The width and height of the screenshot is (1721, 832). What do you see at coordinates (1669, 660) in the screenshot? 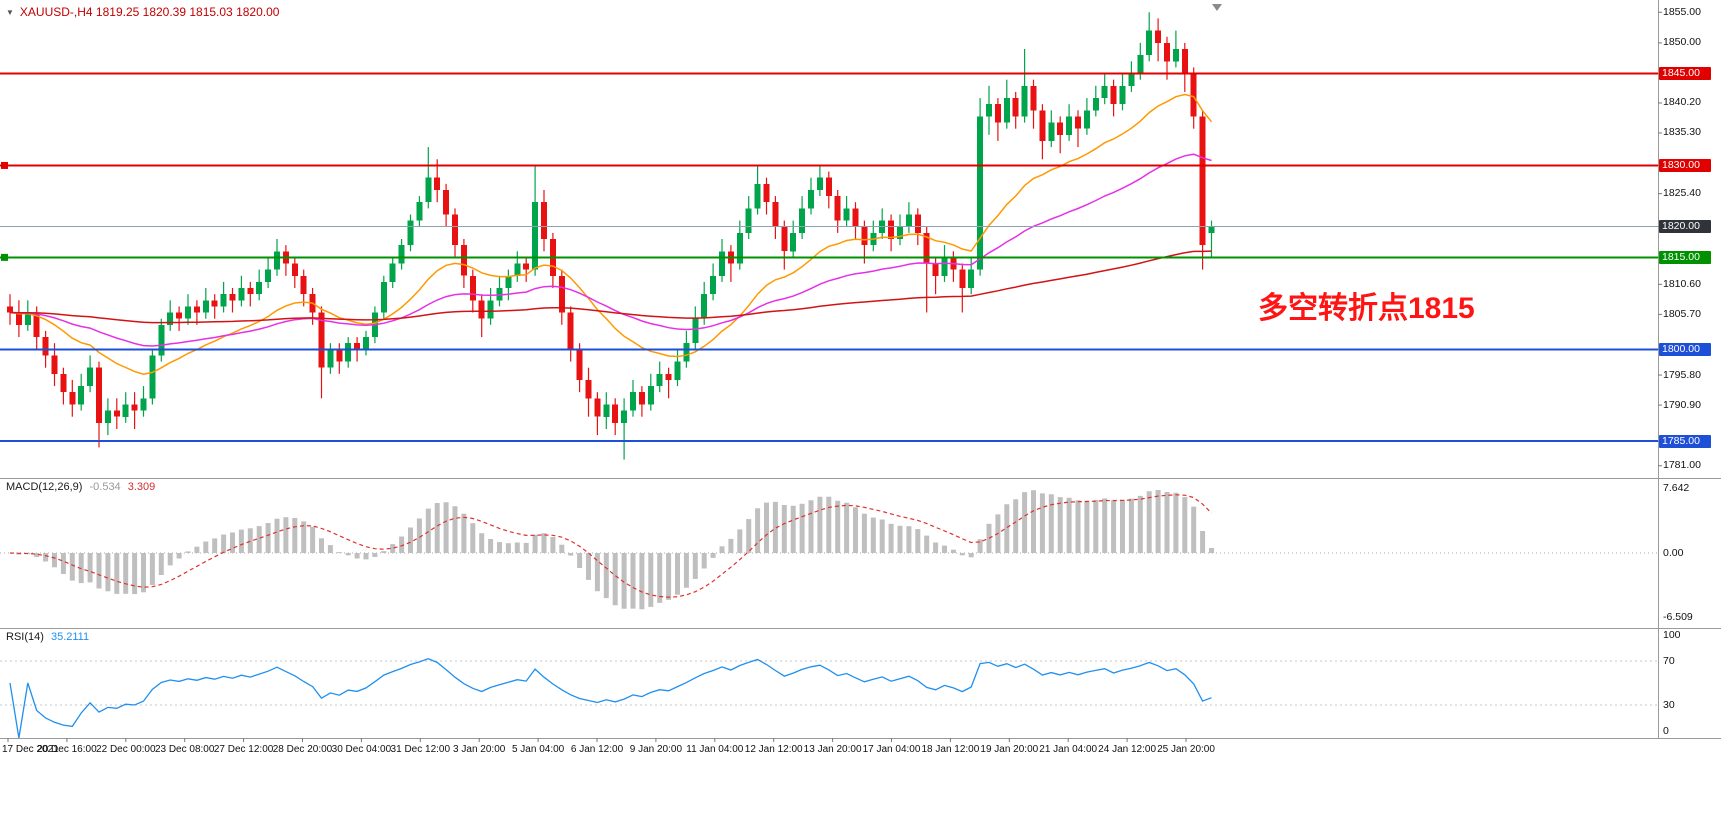
I see `rsi-axis-label: 70` at bounding box center [1669, 660].